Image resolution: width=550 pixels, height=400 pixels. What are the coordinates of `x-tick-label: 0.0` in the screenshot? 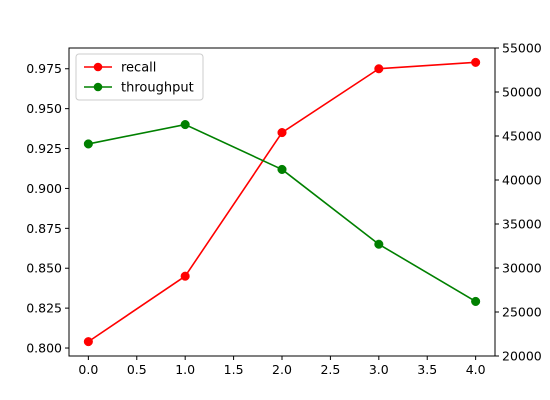 It's located at (88, 369).